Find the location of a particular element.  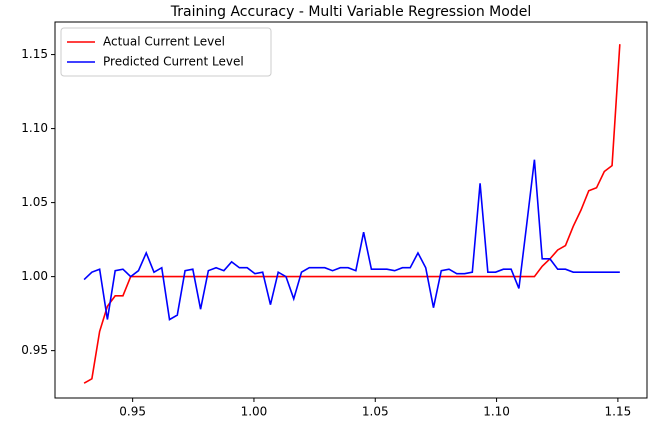

x-tick-label: 1.10 is located at coordinates (496, 412).